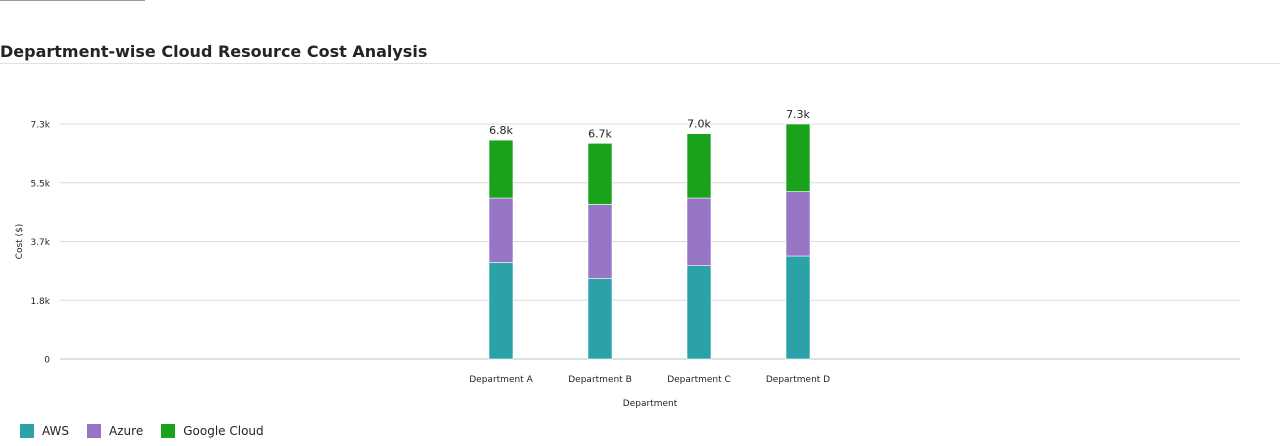 This screenshot has width=1280, height=446. What do you see at coordinates (126, 431) in the screenshot?
I see `legend-label: Azure` at bounding box center [126, 431].